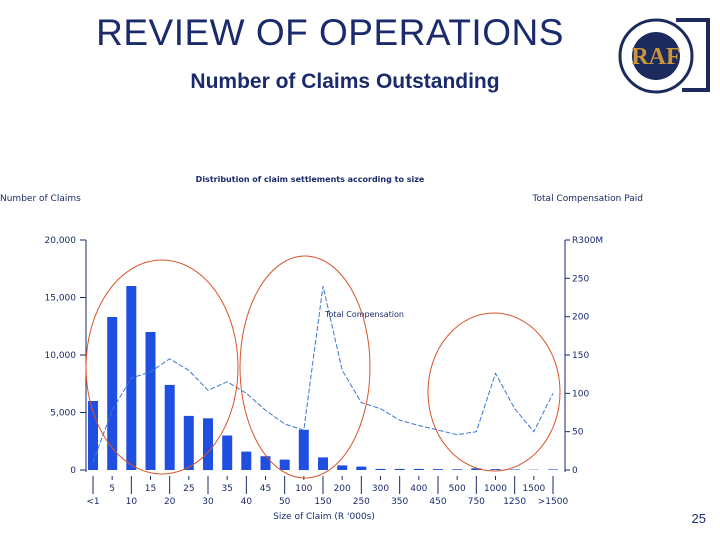 The image size is (720, 540). Describe the element at coordinates (188, 489) in the screenshot. I see `x-tick-label-top-2: 25` at that location.